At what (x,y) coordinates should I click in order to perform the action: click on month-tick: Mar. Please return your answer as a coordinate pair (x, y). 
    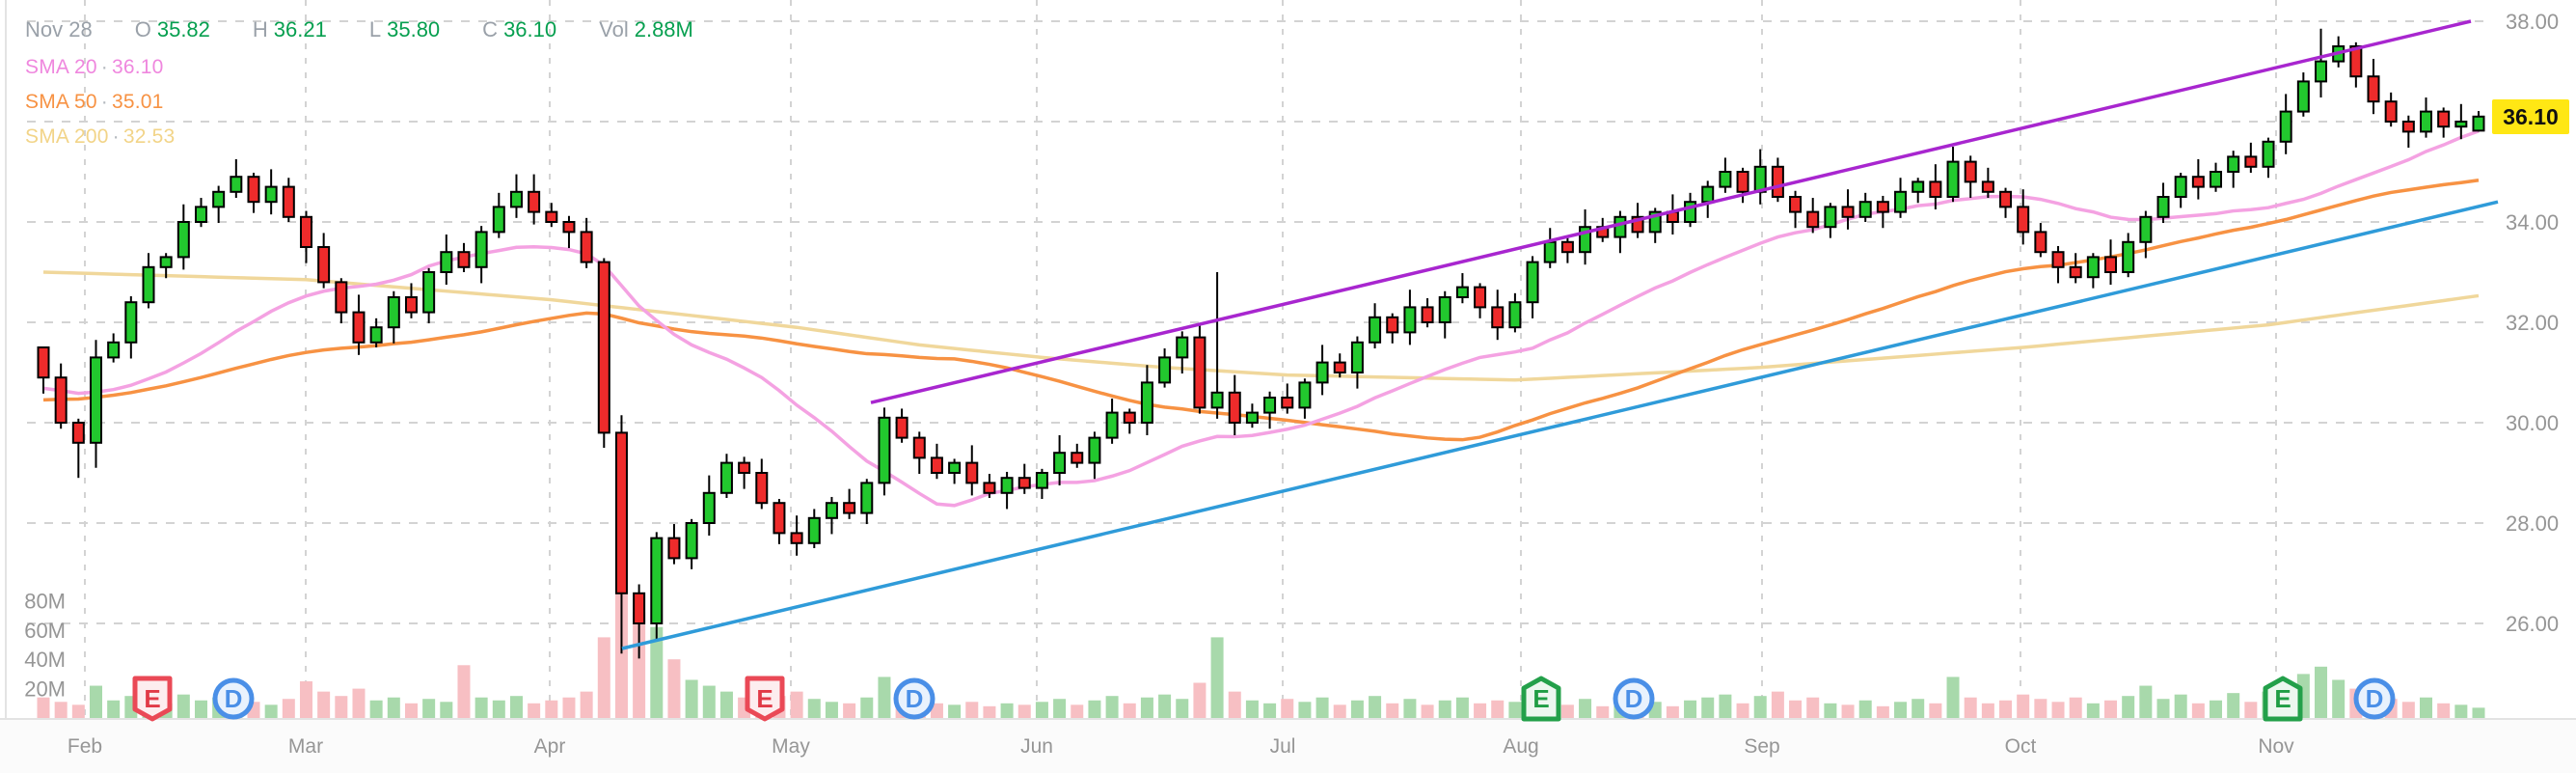
    Looking at the image, I should click on (305, 746).